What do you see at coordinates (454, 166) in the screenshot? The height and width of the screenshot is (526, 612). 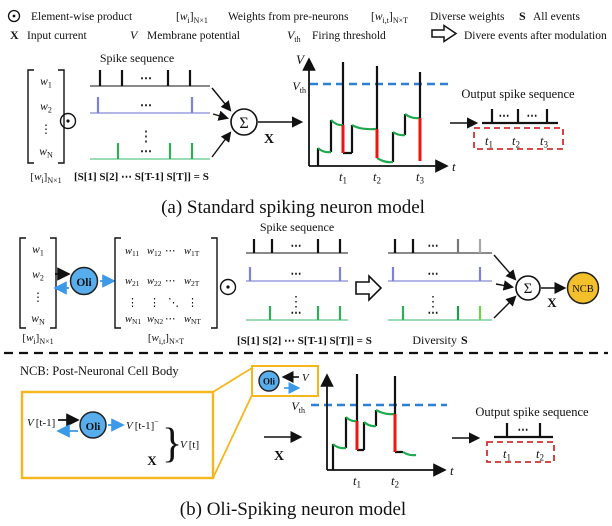 I see `t-axis-label-a: t` at bounding box center [454, 166].